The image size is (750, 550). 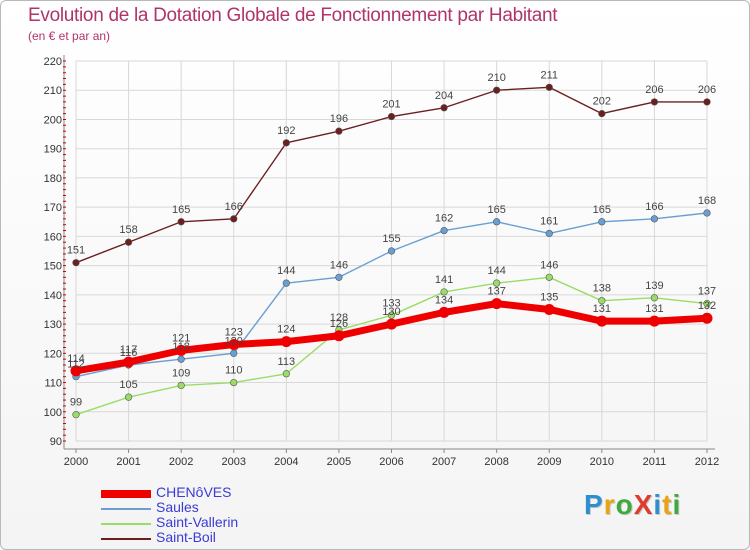 I want to click on data-label-saint-vallerin: 99, so click(x=76, y=403).